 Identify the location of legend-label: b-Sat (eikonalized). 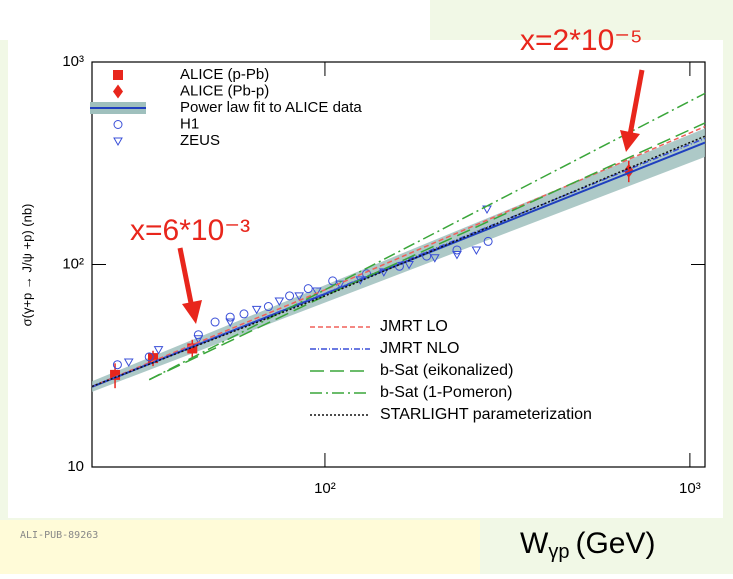
(446, 370).